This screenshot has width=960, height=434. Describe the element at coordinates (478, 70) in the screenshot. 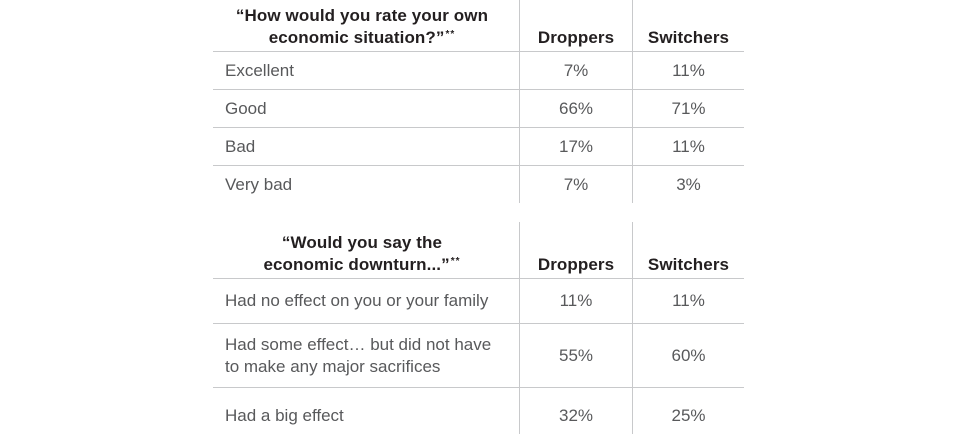

I see `table-row: Excellent 7% 11%` at that location.